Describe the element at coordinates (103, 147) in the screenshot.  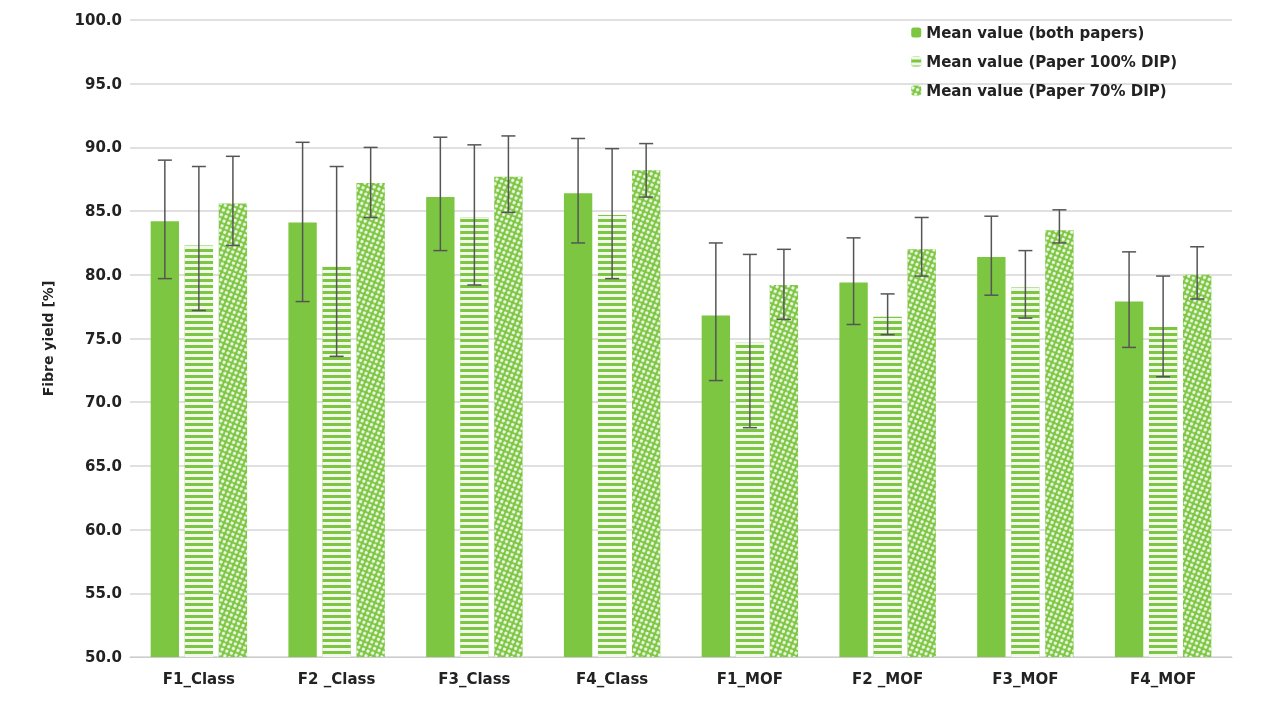
I see `y-tick-label: 90.0` at that location.